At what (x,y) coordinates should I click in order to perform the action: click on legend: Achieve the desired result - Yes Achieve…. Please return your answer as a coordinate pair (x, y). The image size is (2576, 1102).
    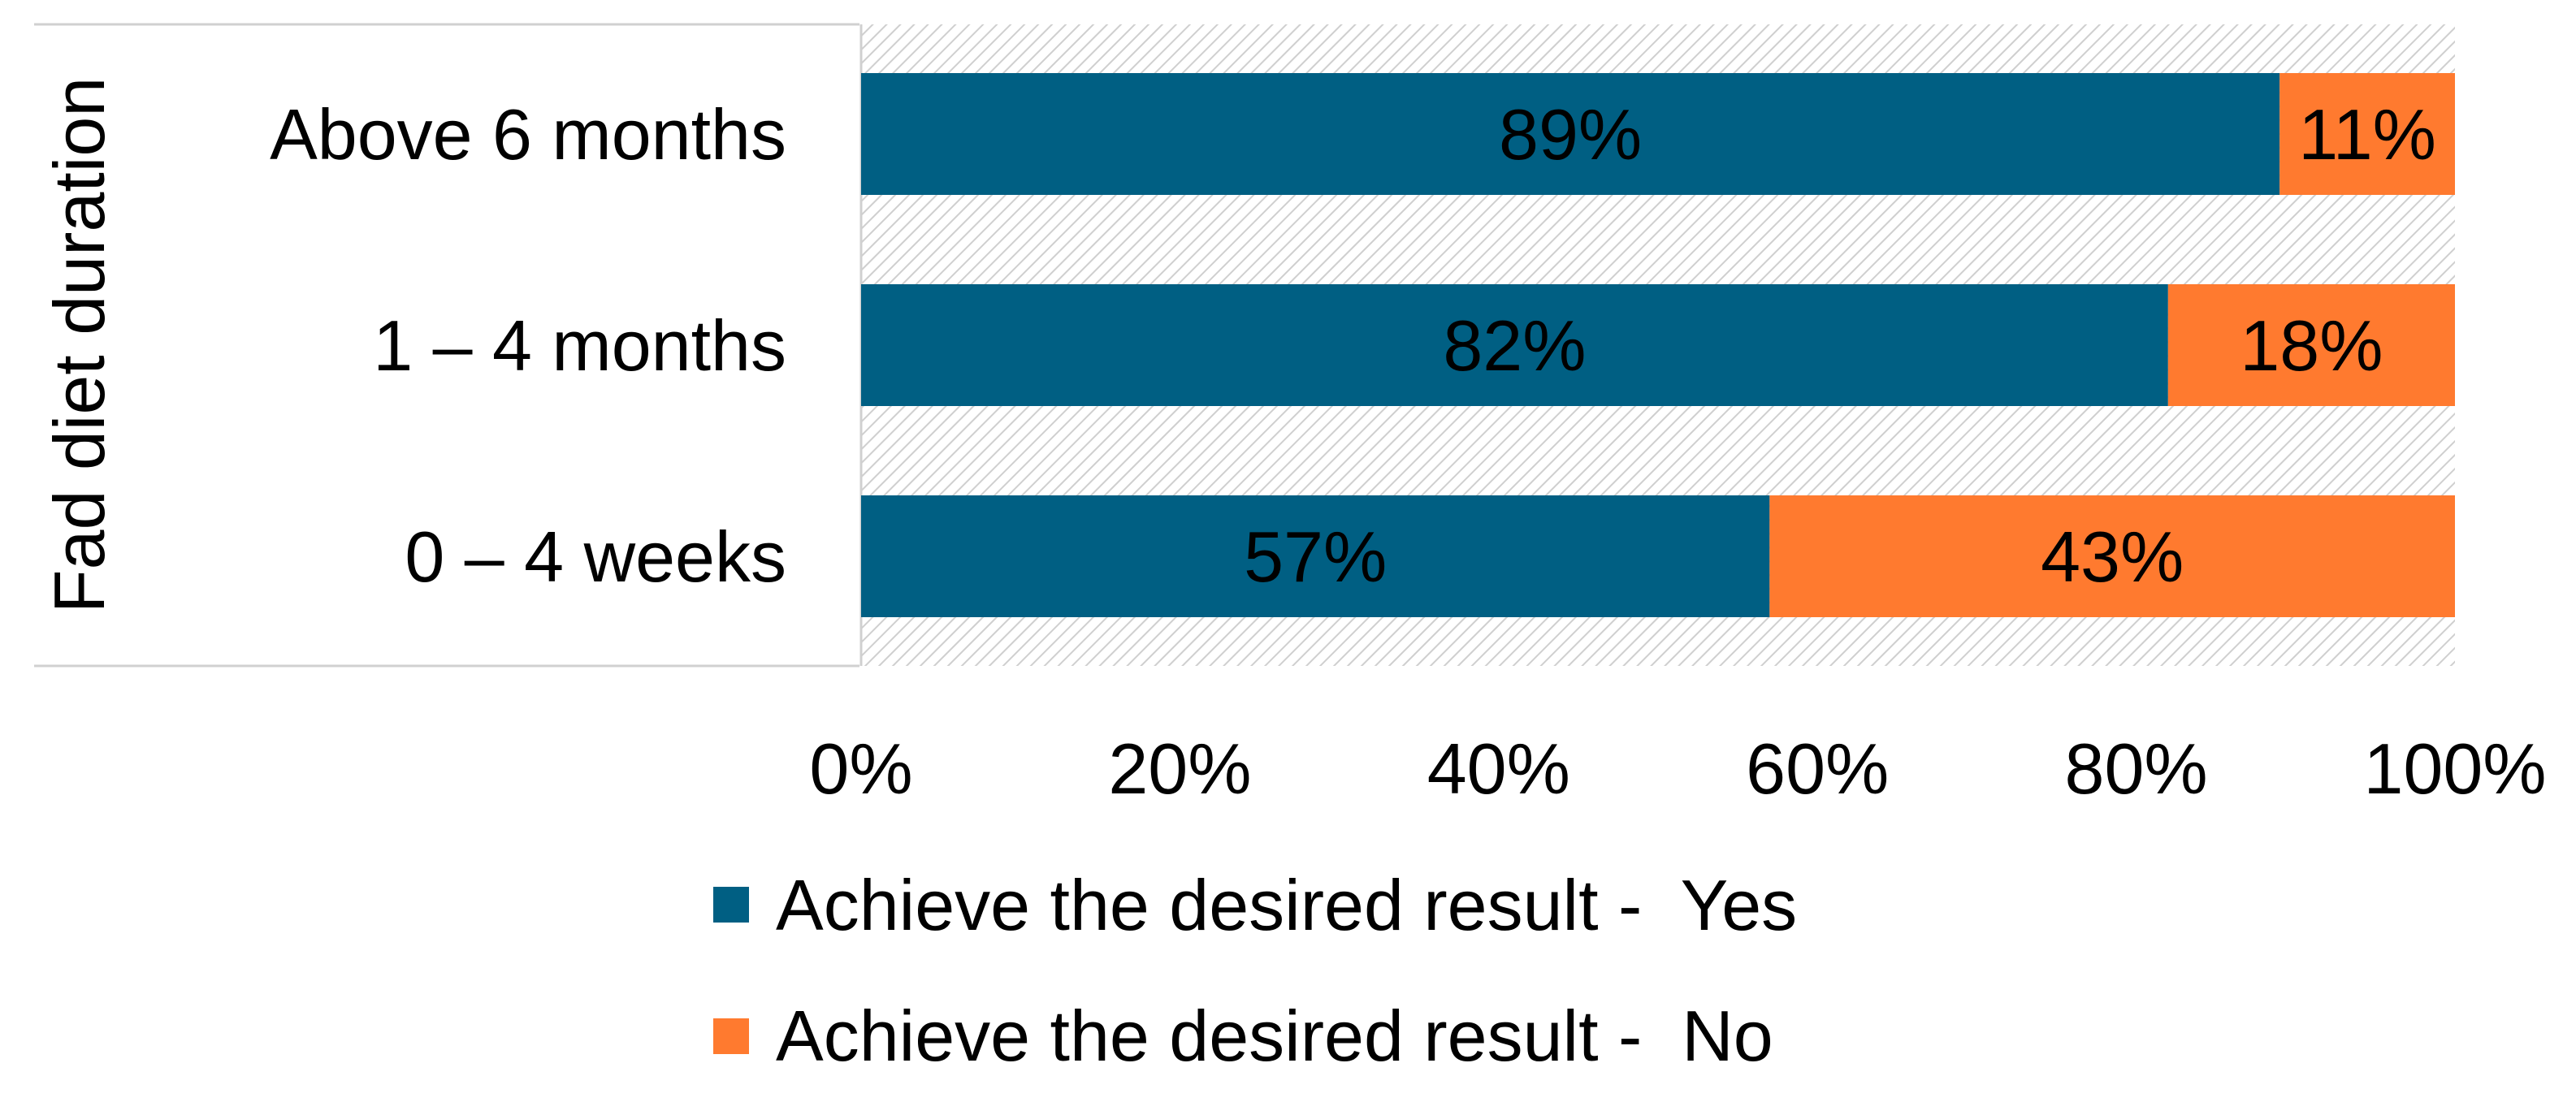
    Looking at the image, I should click on (1255, 970).